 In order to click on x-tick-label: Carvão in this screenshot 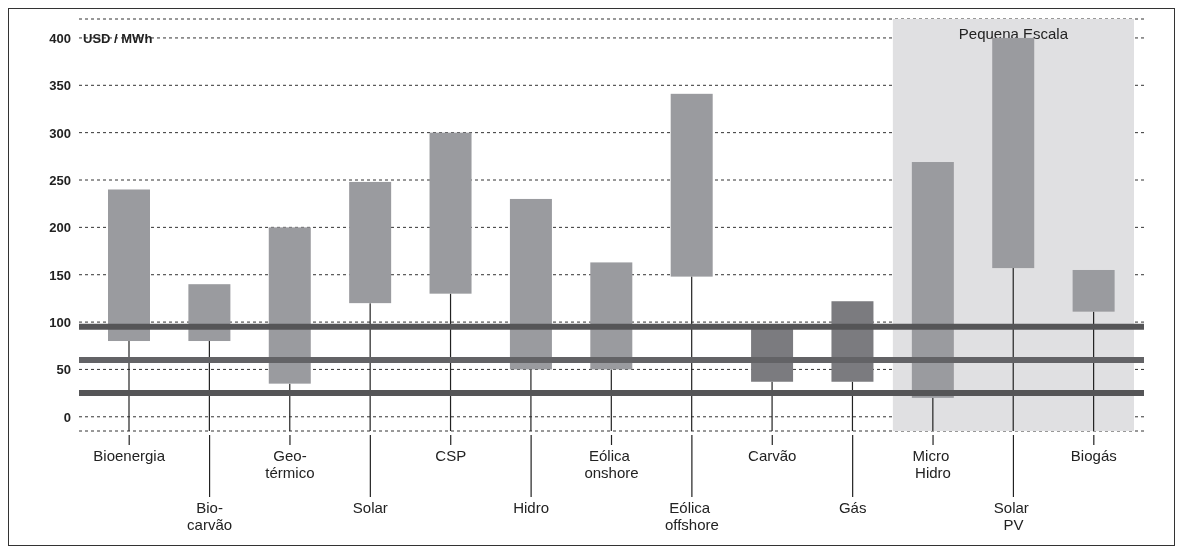, I will do `click(772, 455)`.